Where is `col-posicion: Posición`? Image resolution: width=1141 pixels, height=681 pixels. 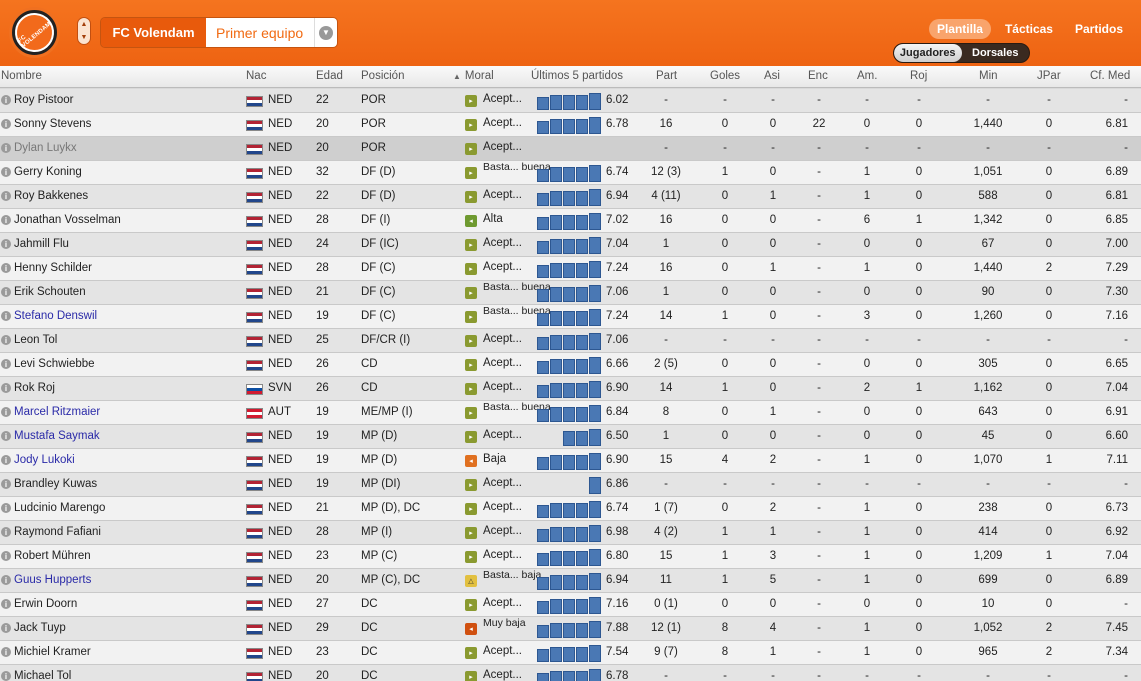 col-posicion: Posición is located at coordinates (383, 76).